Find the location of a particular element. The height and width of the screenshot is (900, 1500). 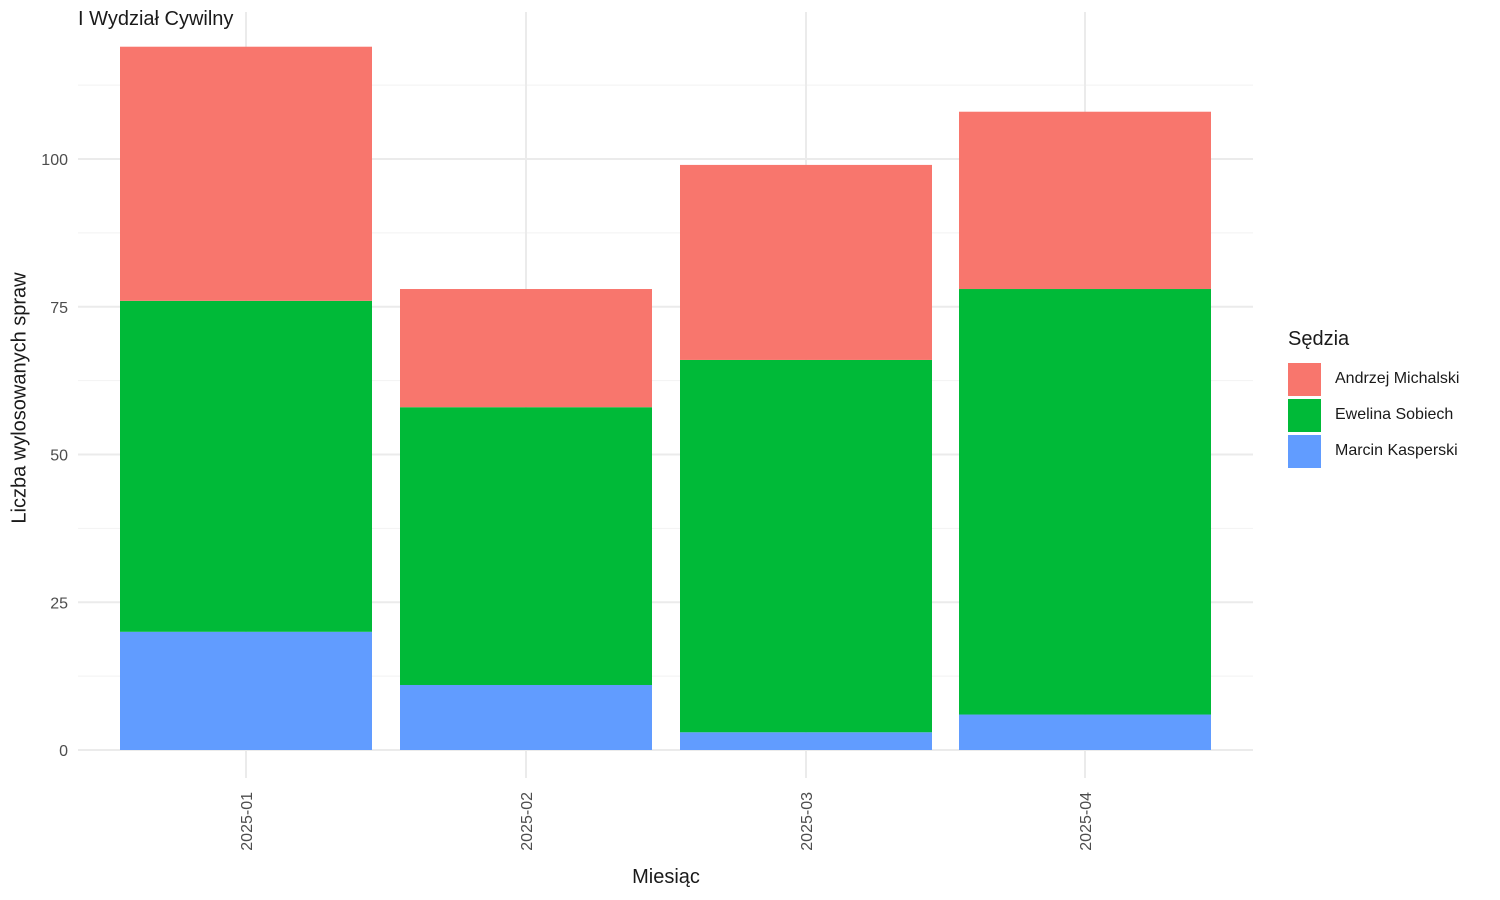

legend-key-andrzej-michalski is located at coordinates (1304, 379).